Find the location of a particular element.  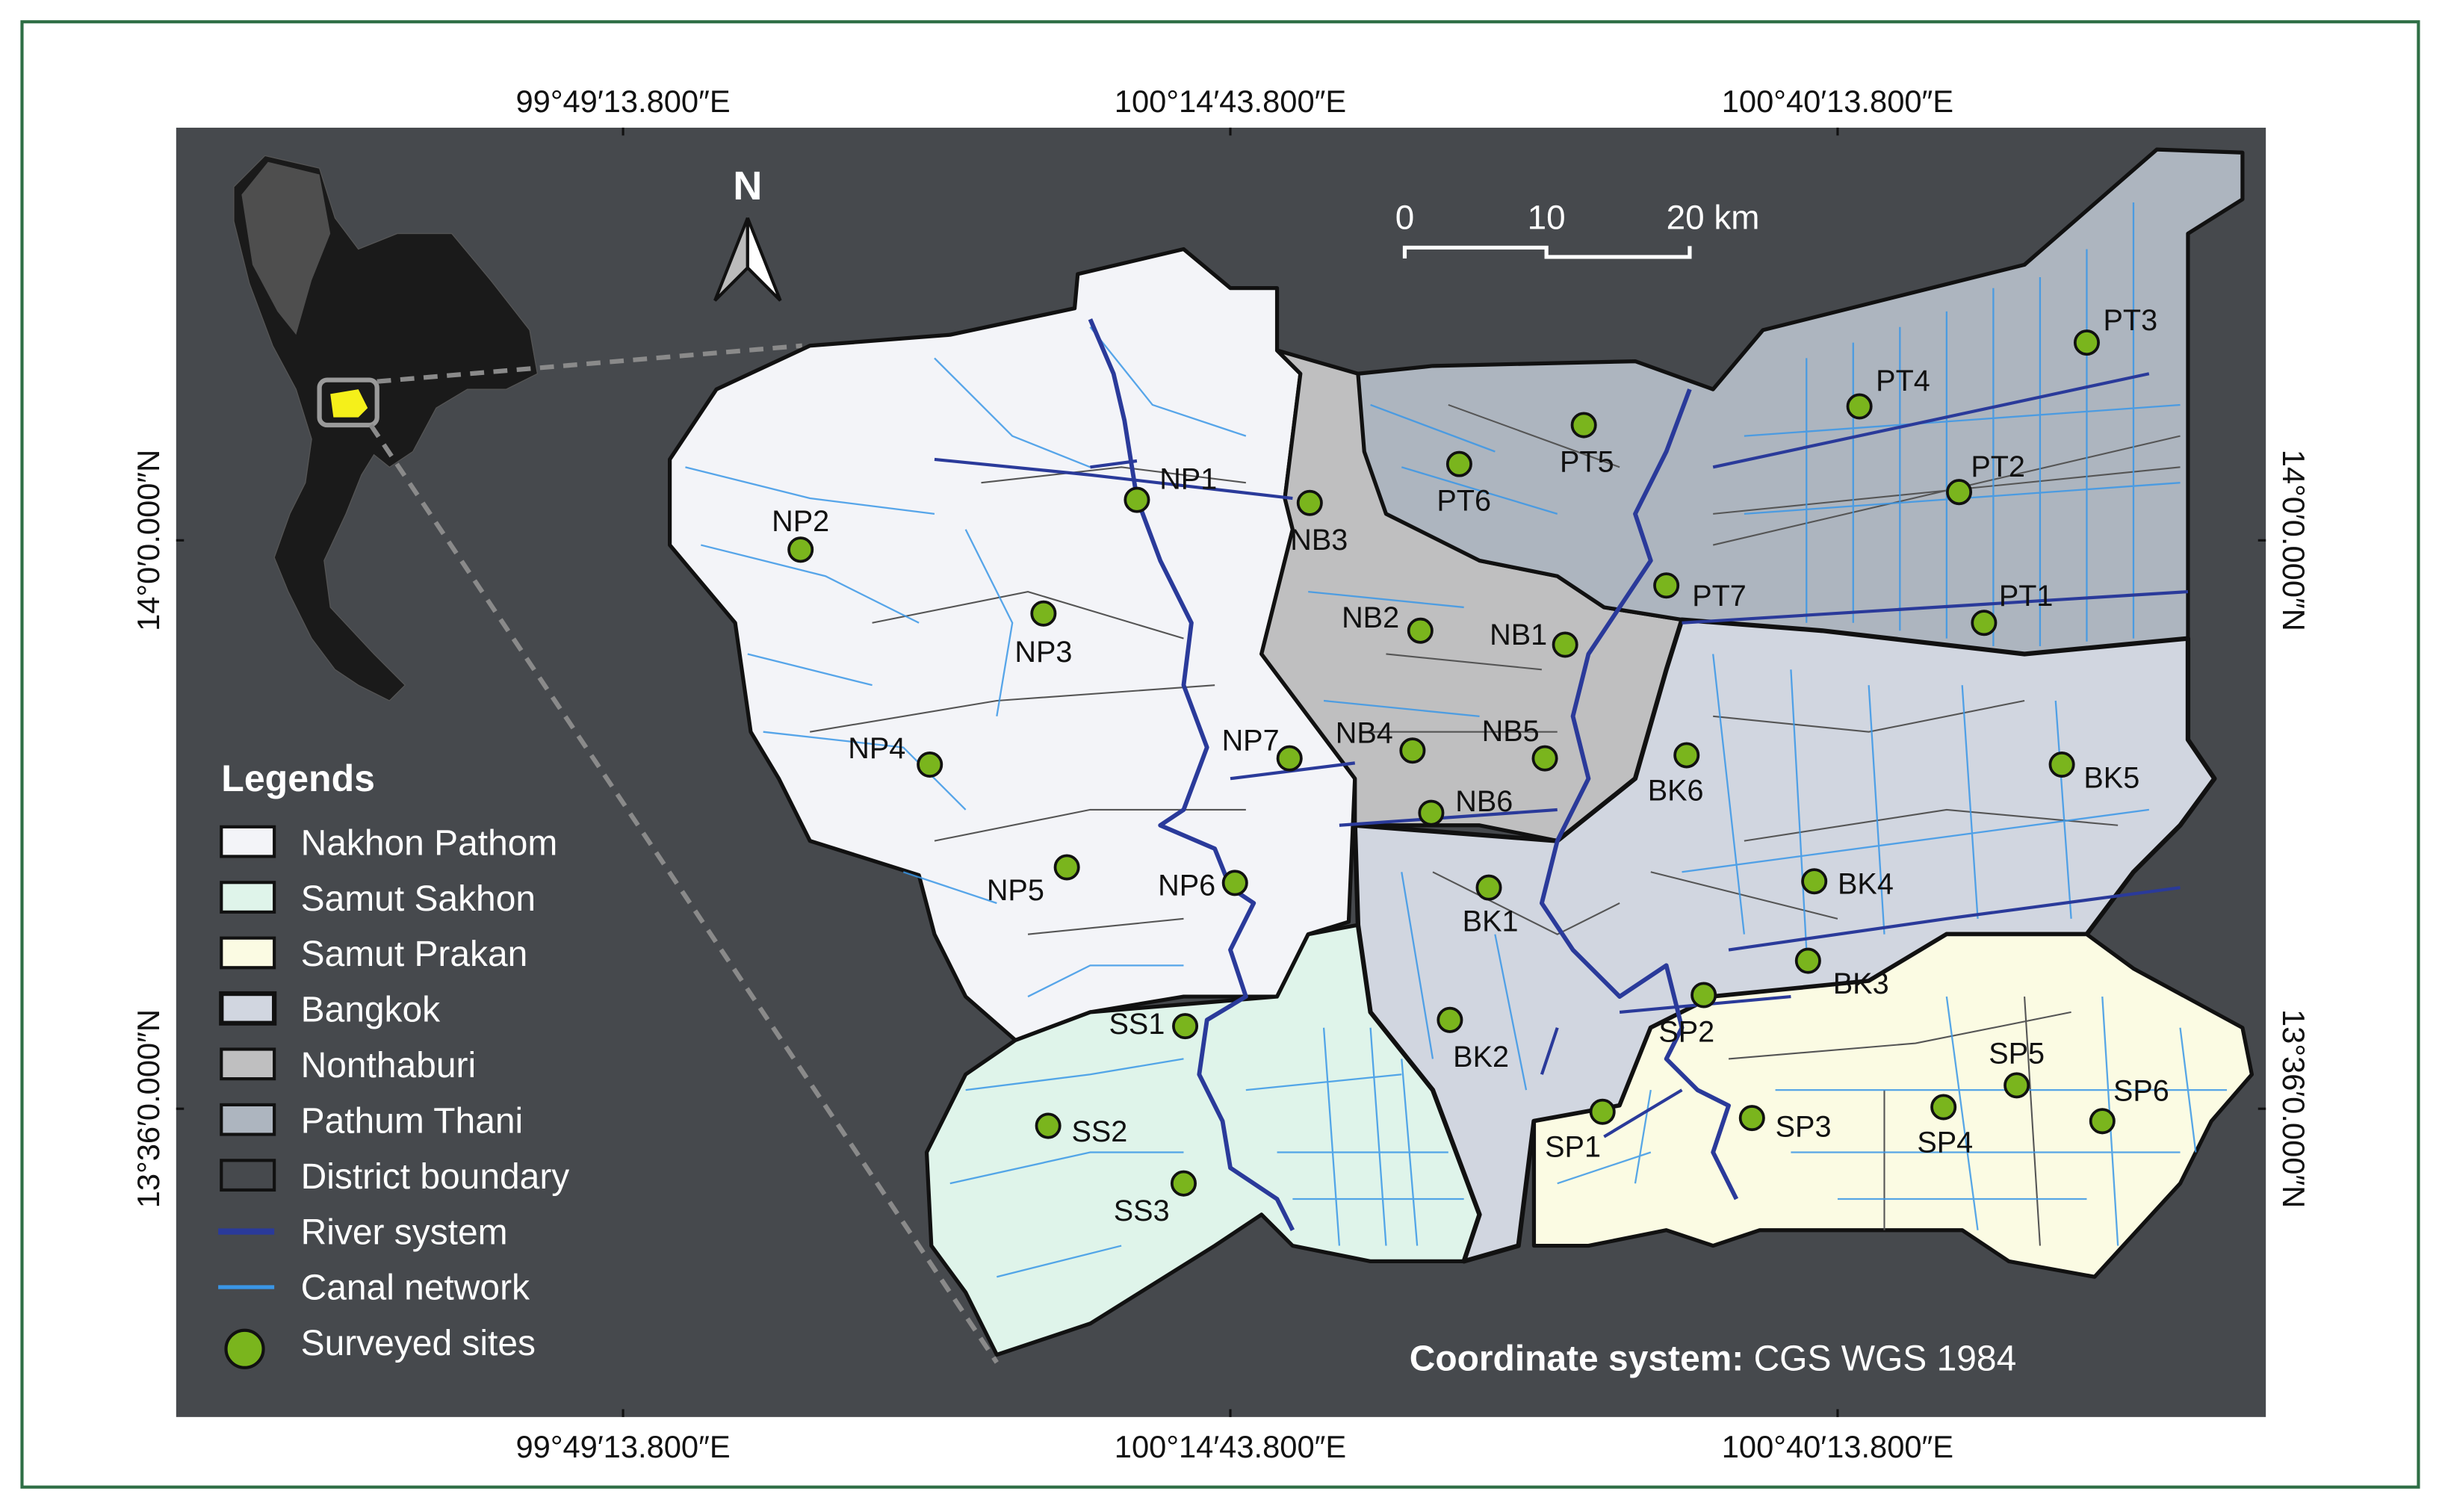

site-label: PT7 is located at coordinates (1719, 596).